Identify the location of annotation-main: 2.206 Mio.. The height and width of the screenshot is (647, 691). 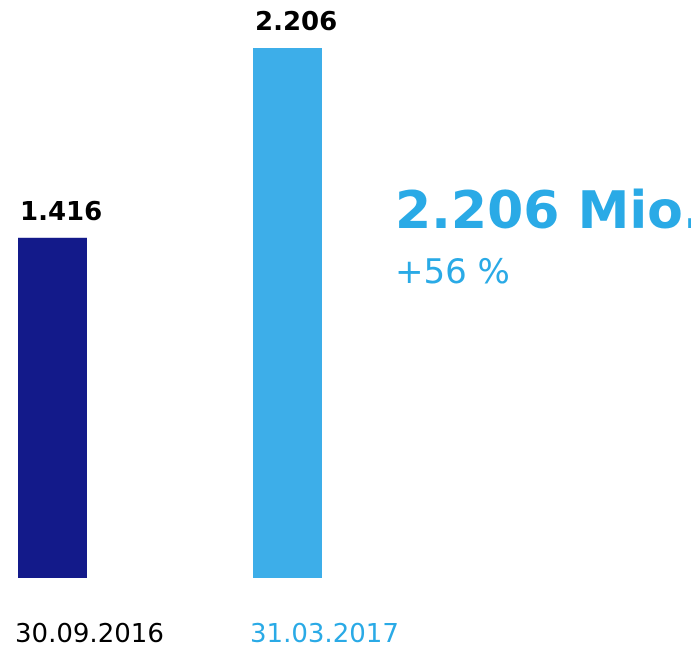
(543, 211).